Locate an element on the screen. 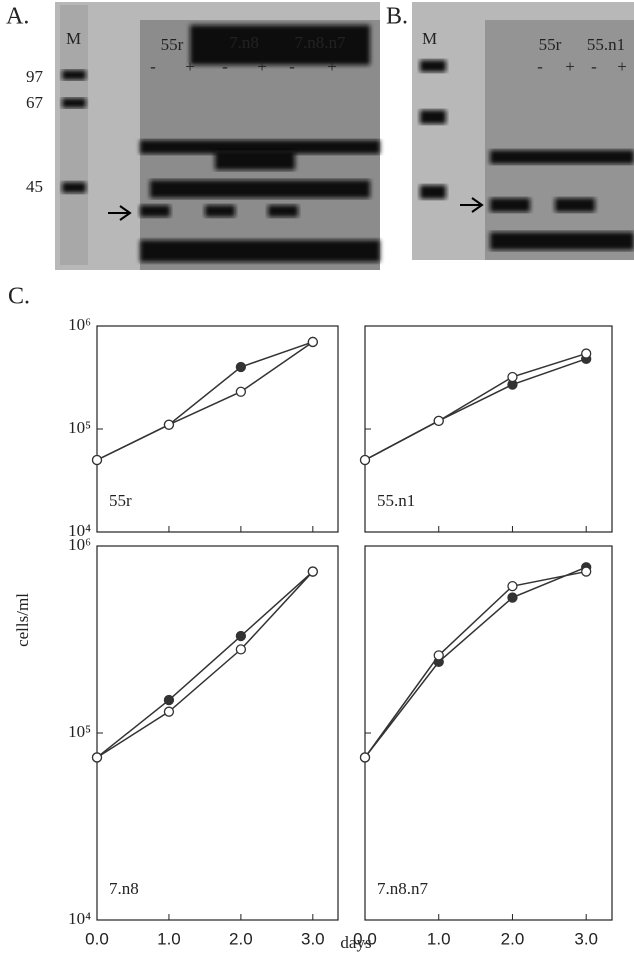  plot-frame is located at coordinates (217, 429).